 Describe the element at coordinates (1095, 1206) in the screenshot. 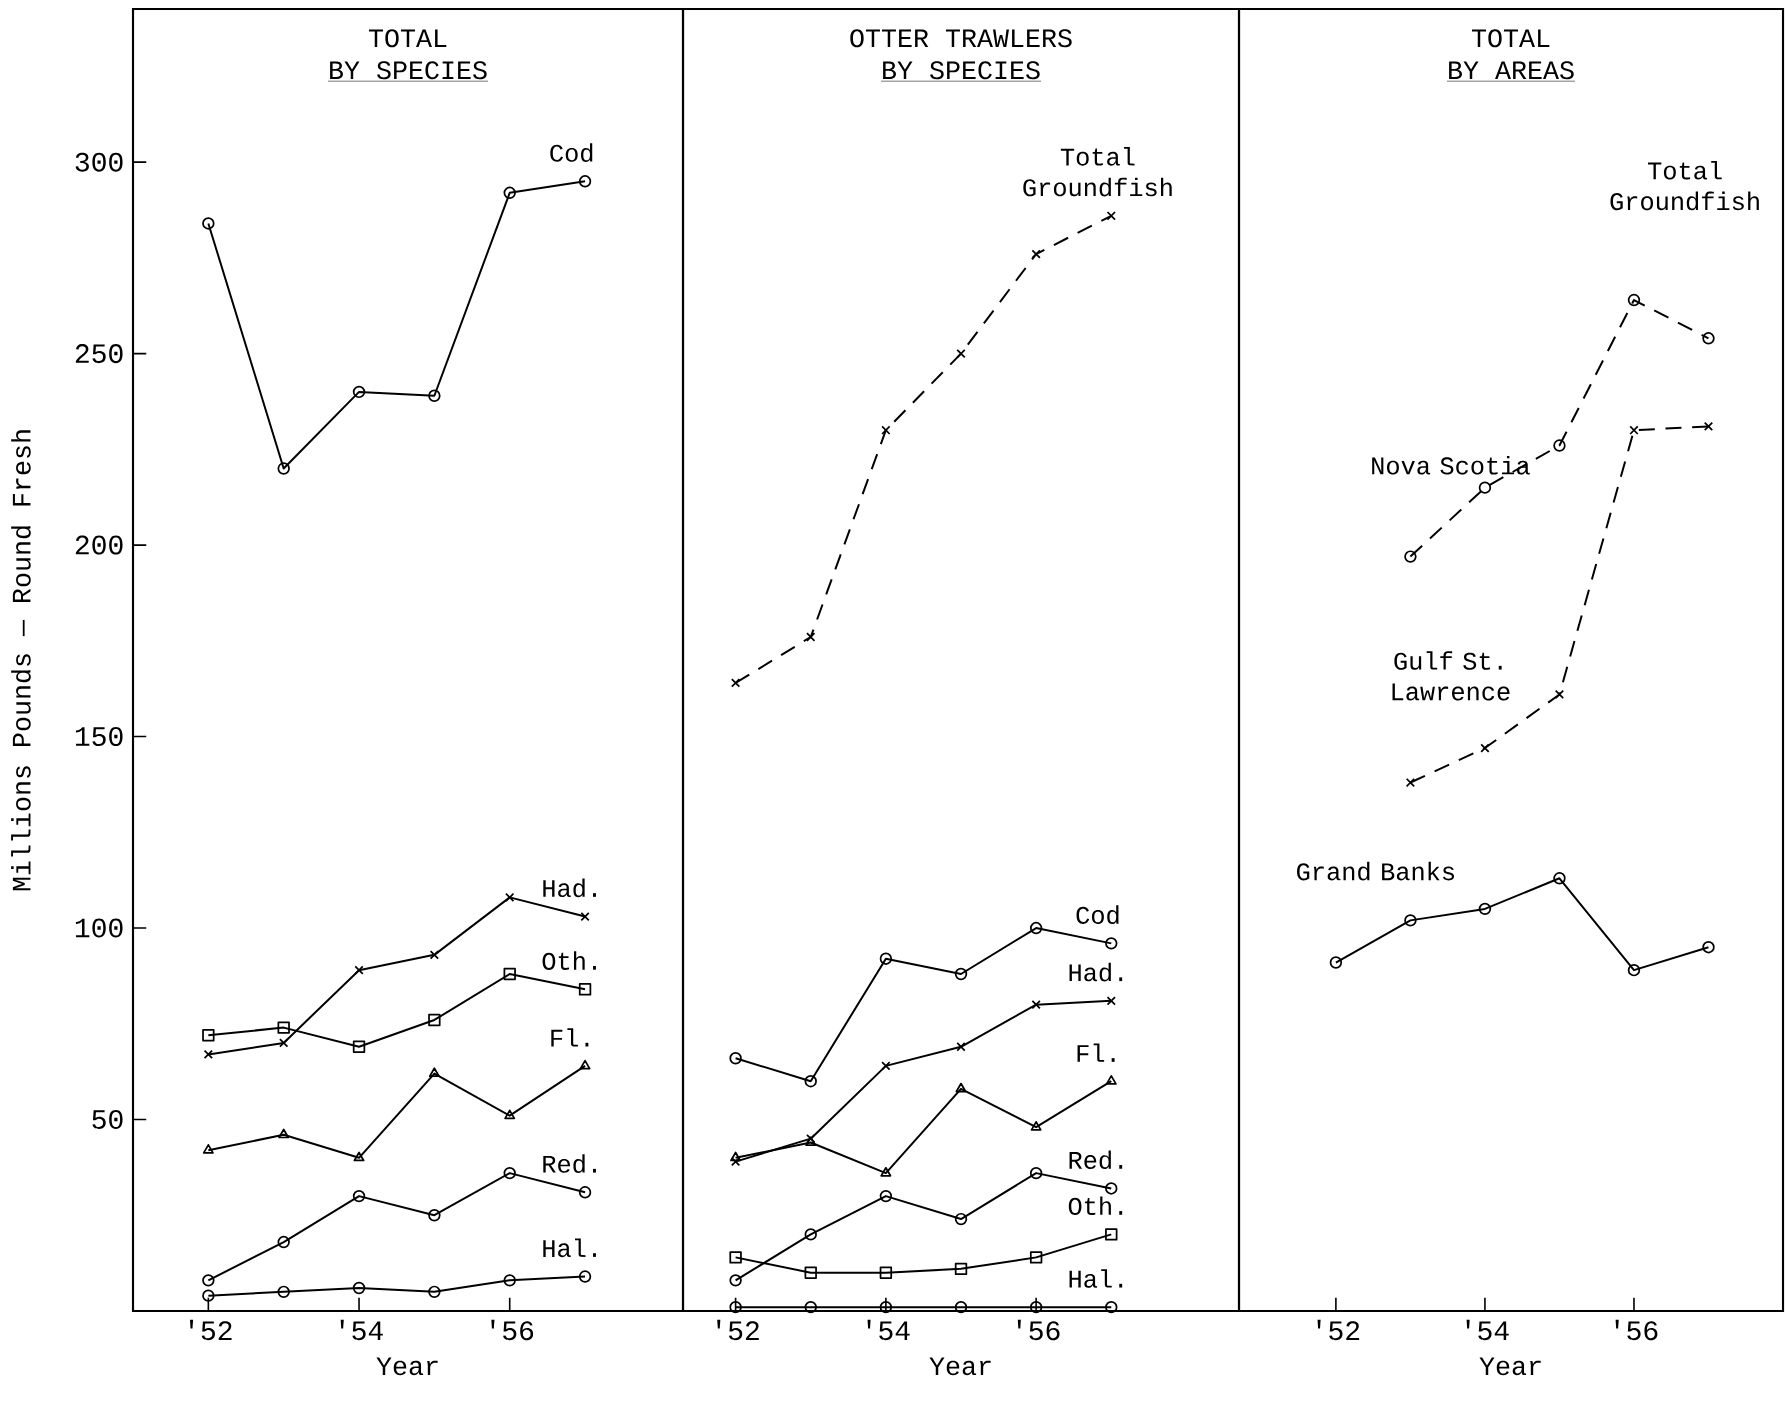

I see `series-label: Oth.` at that location.